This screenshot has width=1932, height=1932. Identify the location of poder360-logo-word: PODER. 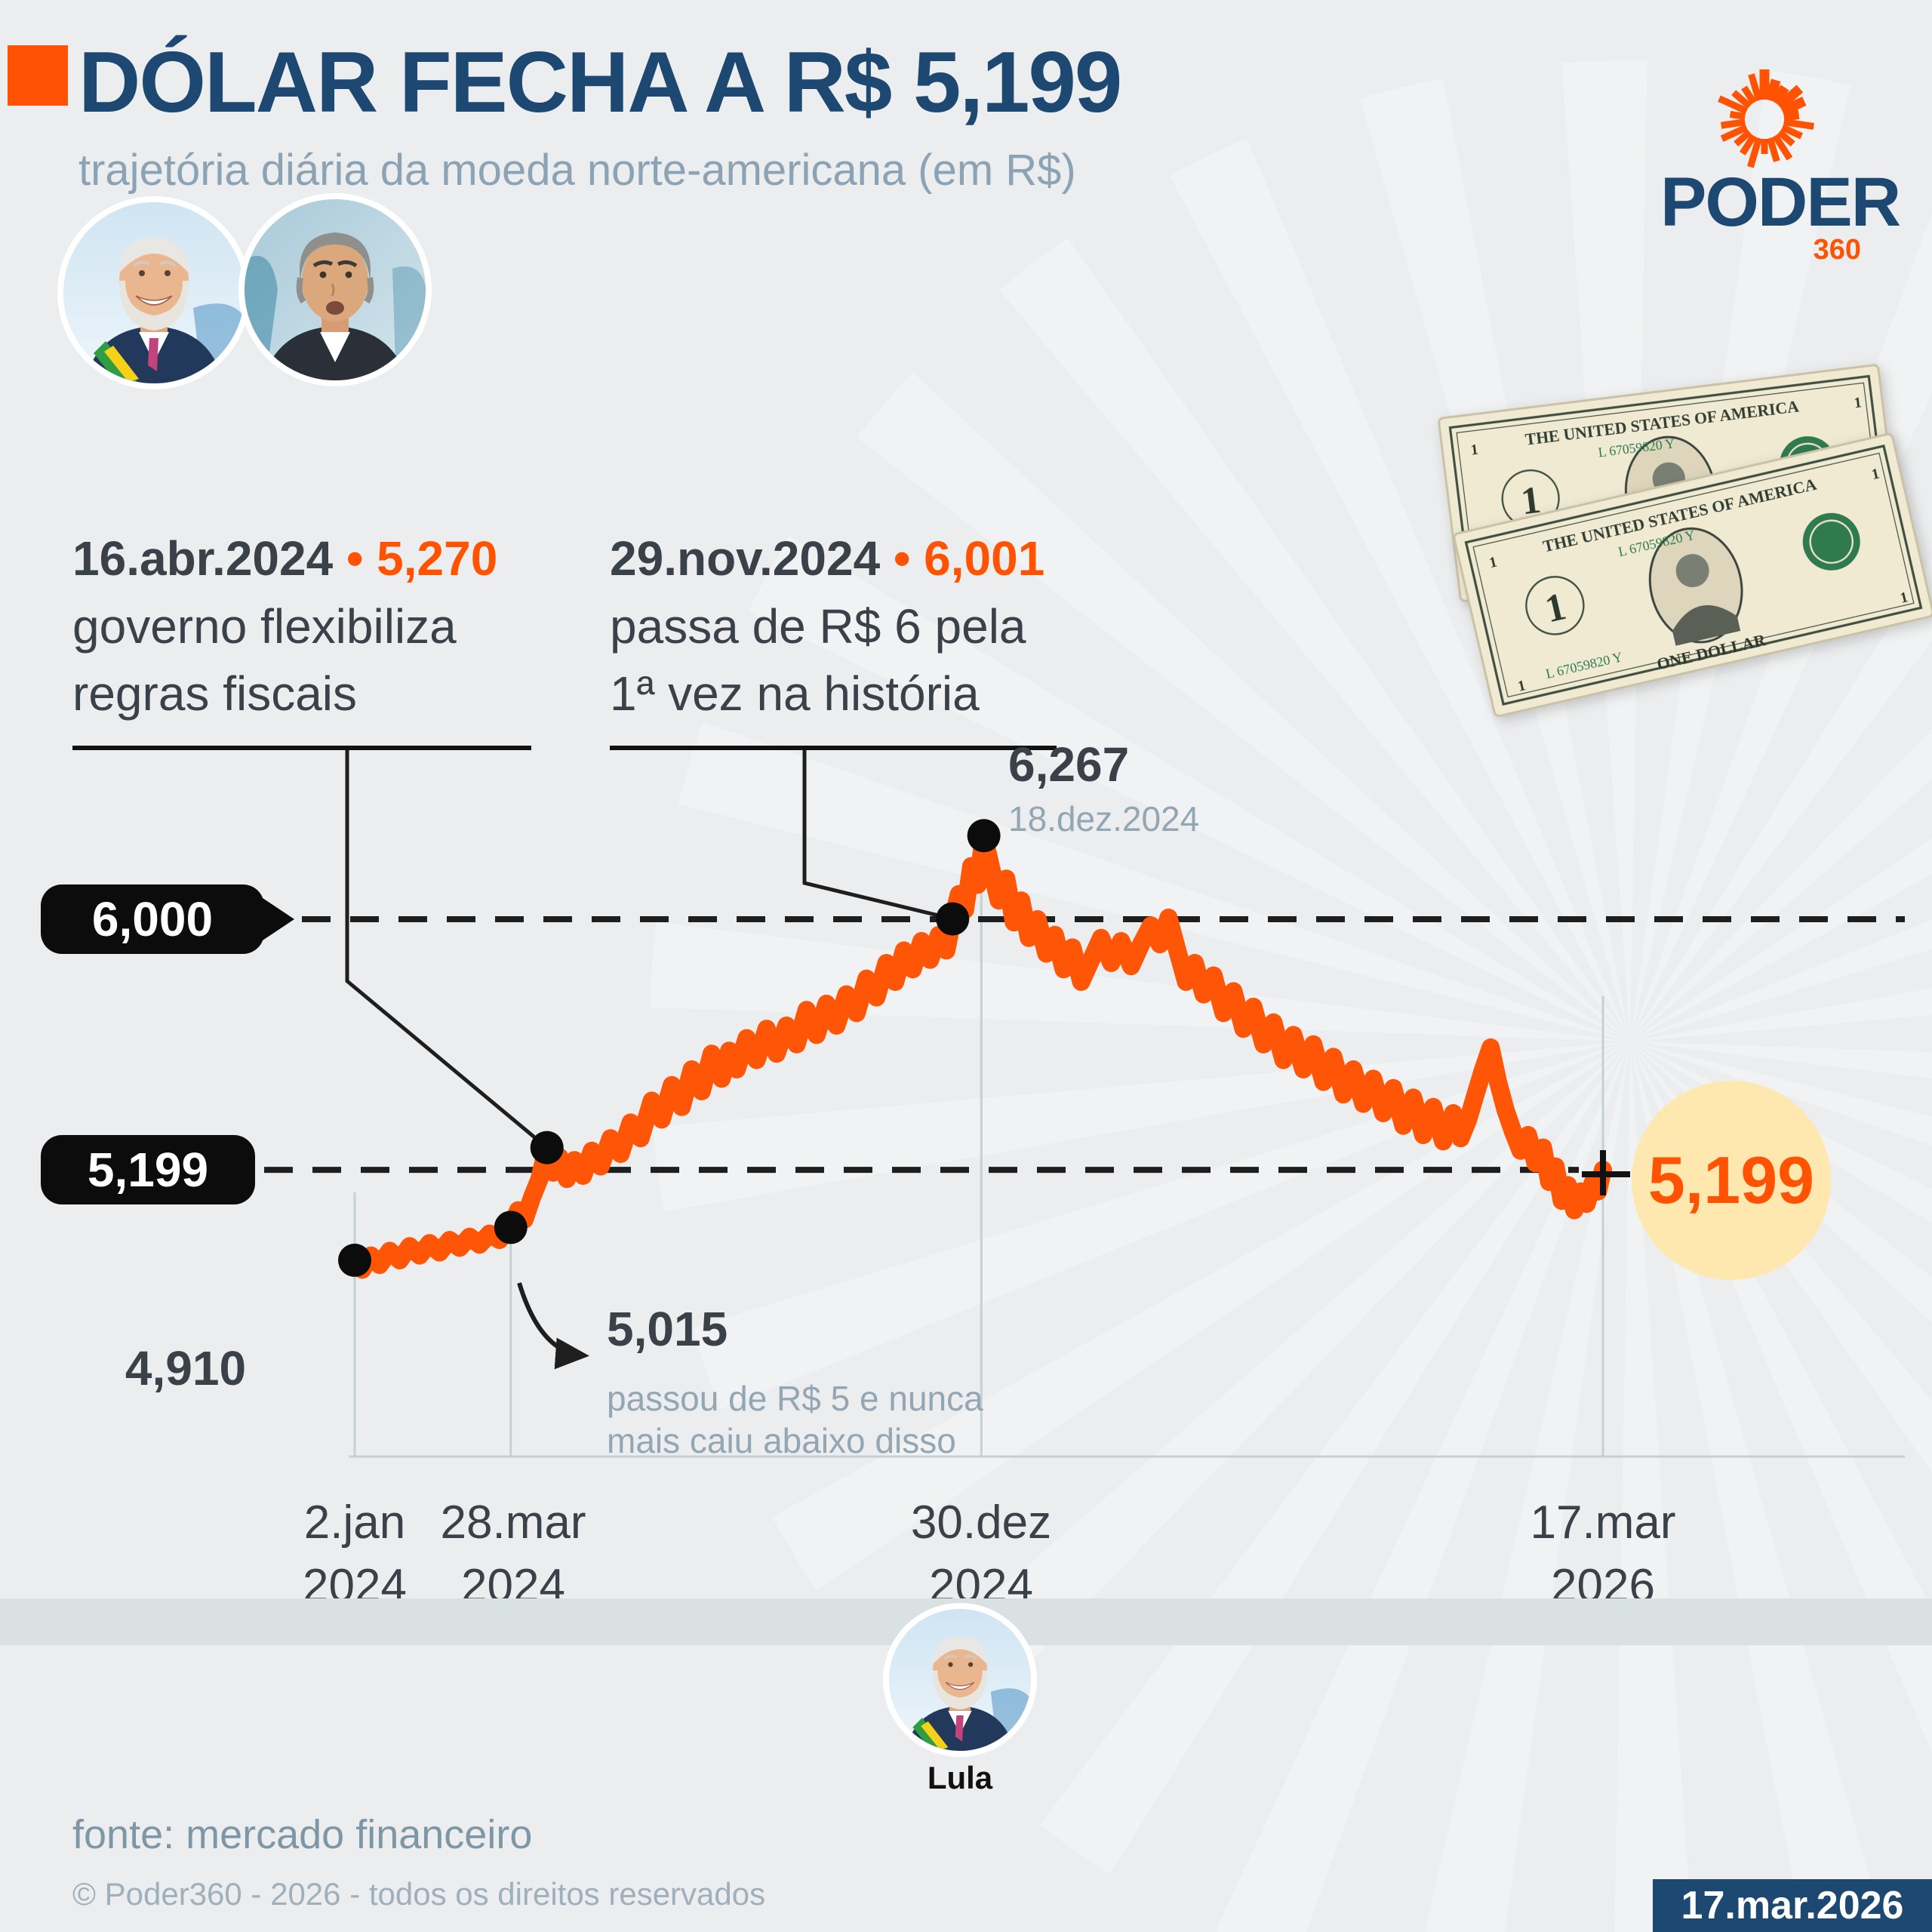
(1780, 202).